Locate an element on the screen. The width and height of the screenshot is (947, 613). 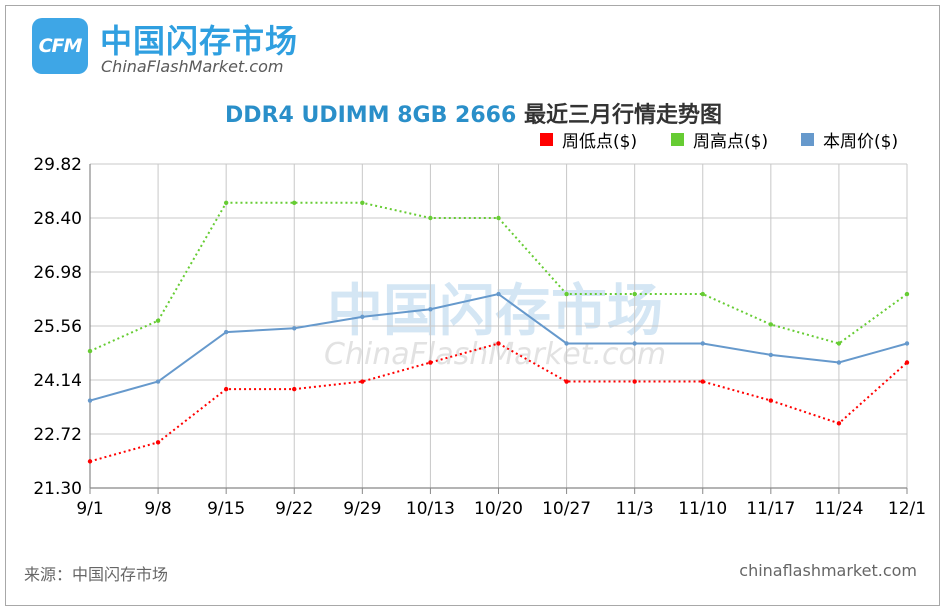
chart-title: DDR4 UDIMM 8GB 2666 最近三月行情走势图 is located at coordinates (473, 113).